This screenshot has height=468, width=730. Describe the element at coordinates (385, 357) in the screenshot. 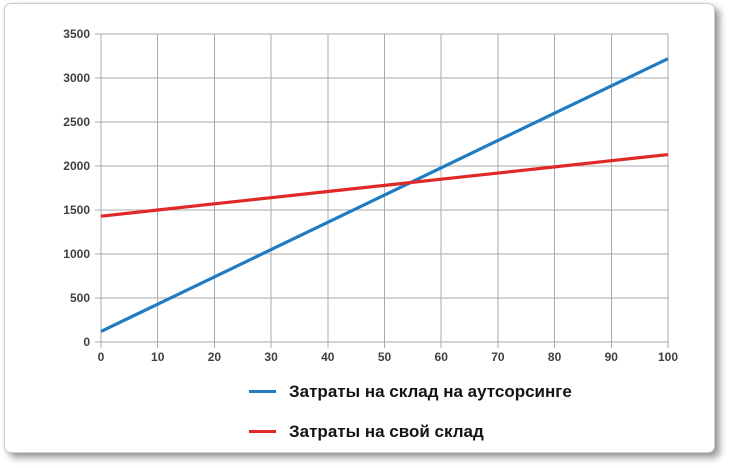

I see `x-axis-tick-label: 50` at that location.